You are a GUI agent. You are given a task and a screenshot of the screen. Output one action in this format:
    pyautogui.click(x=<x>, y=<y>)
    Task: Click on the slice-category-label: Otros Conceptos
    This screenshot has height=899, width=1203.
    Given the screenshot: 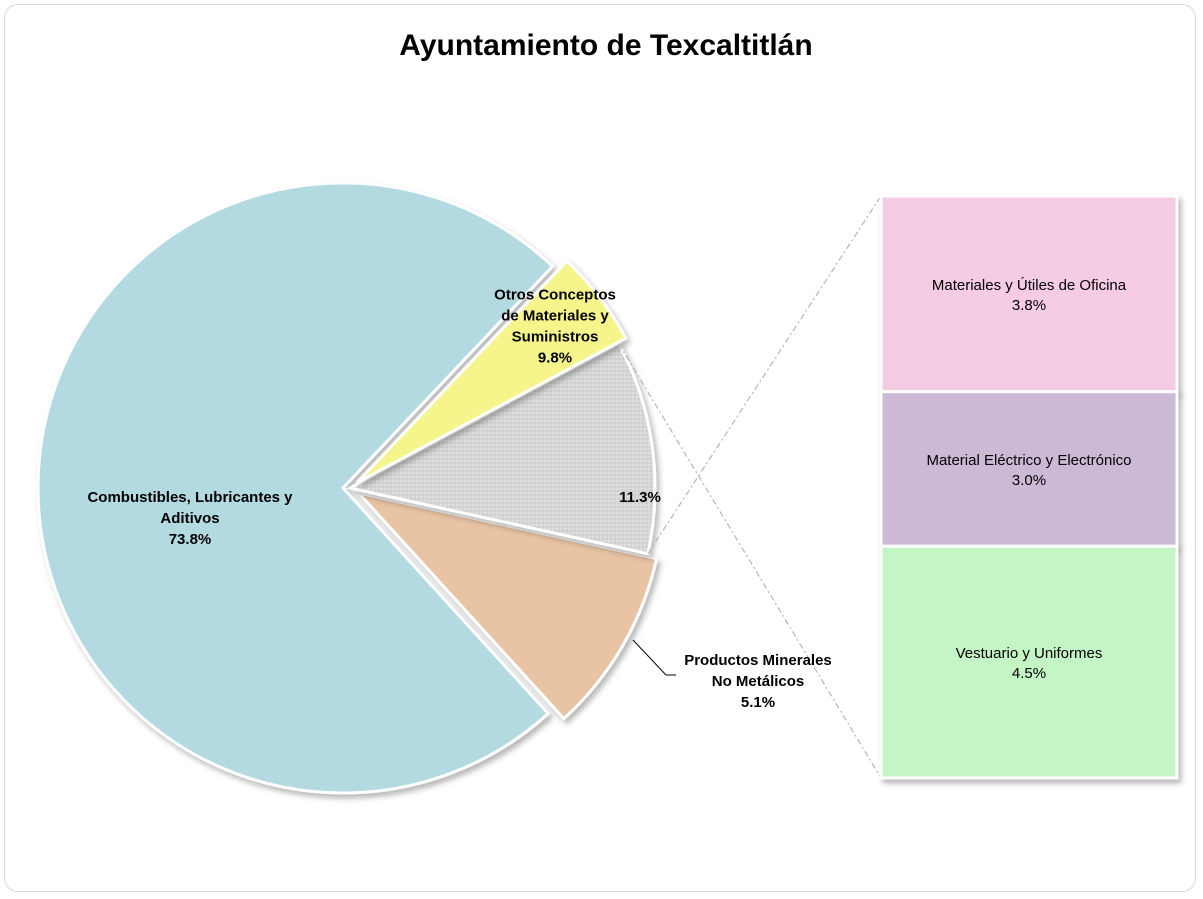 What is the action you would take?
    pyautogui.click(x=555, y=295)
    